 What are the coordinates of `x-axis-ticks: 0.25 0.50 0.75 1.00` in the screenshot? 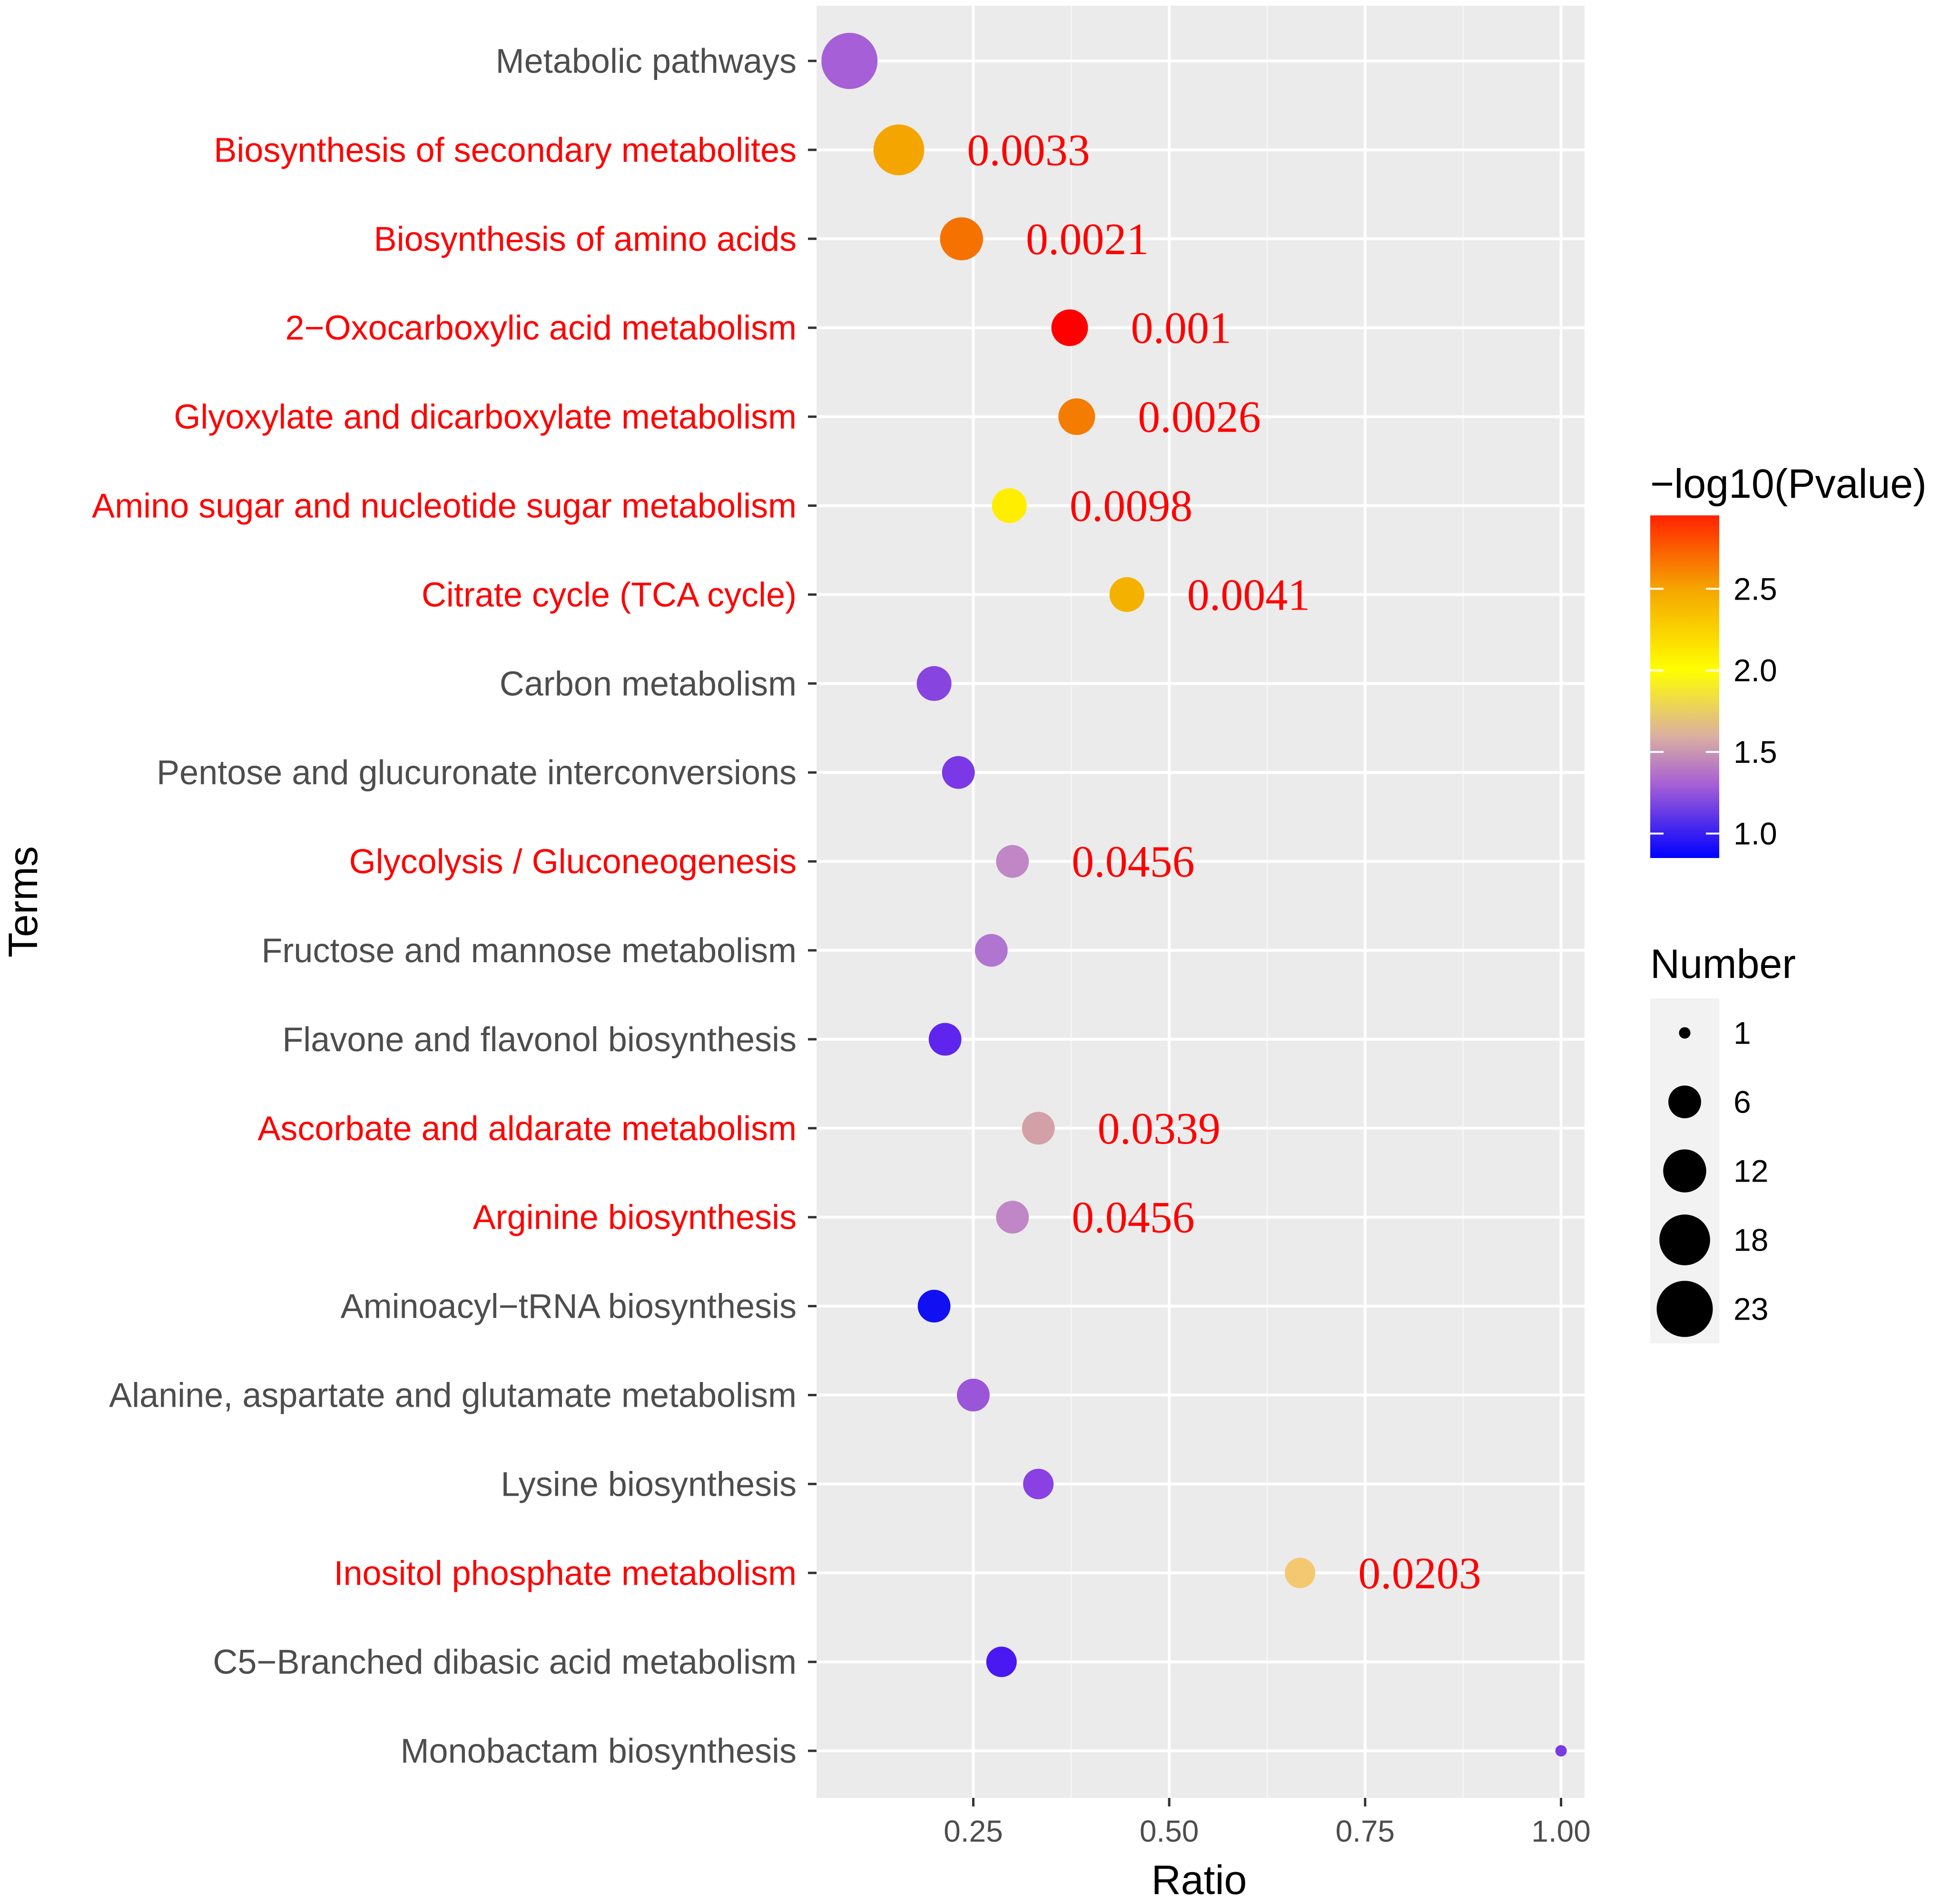 It's located at (1267, 1823).